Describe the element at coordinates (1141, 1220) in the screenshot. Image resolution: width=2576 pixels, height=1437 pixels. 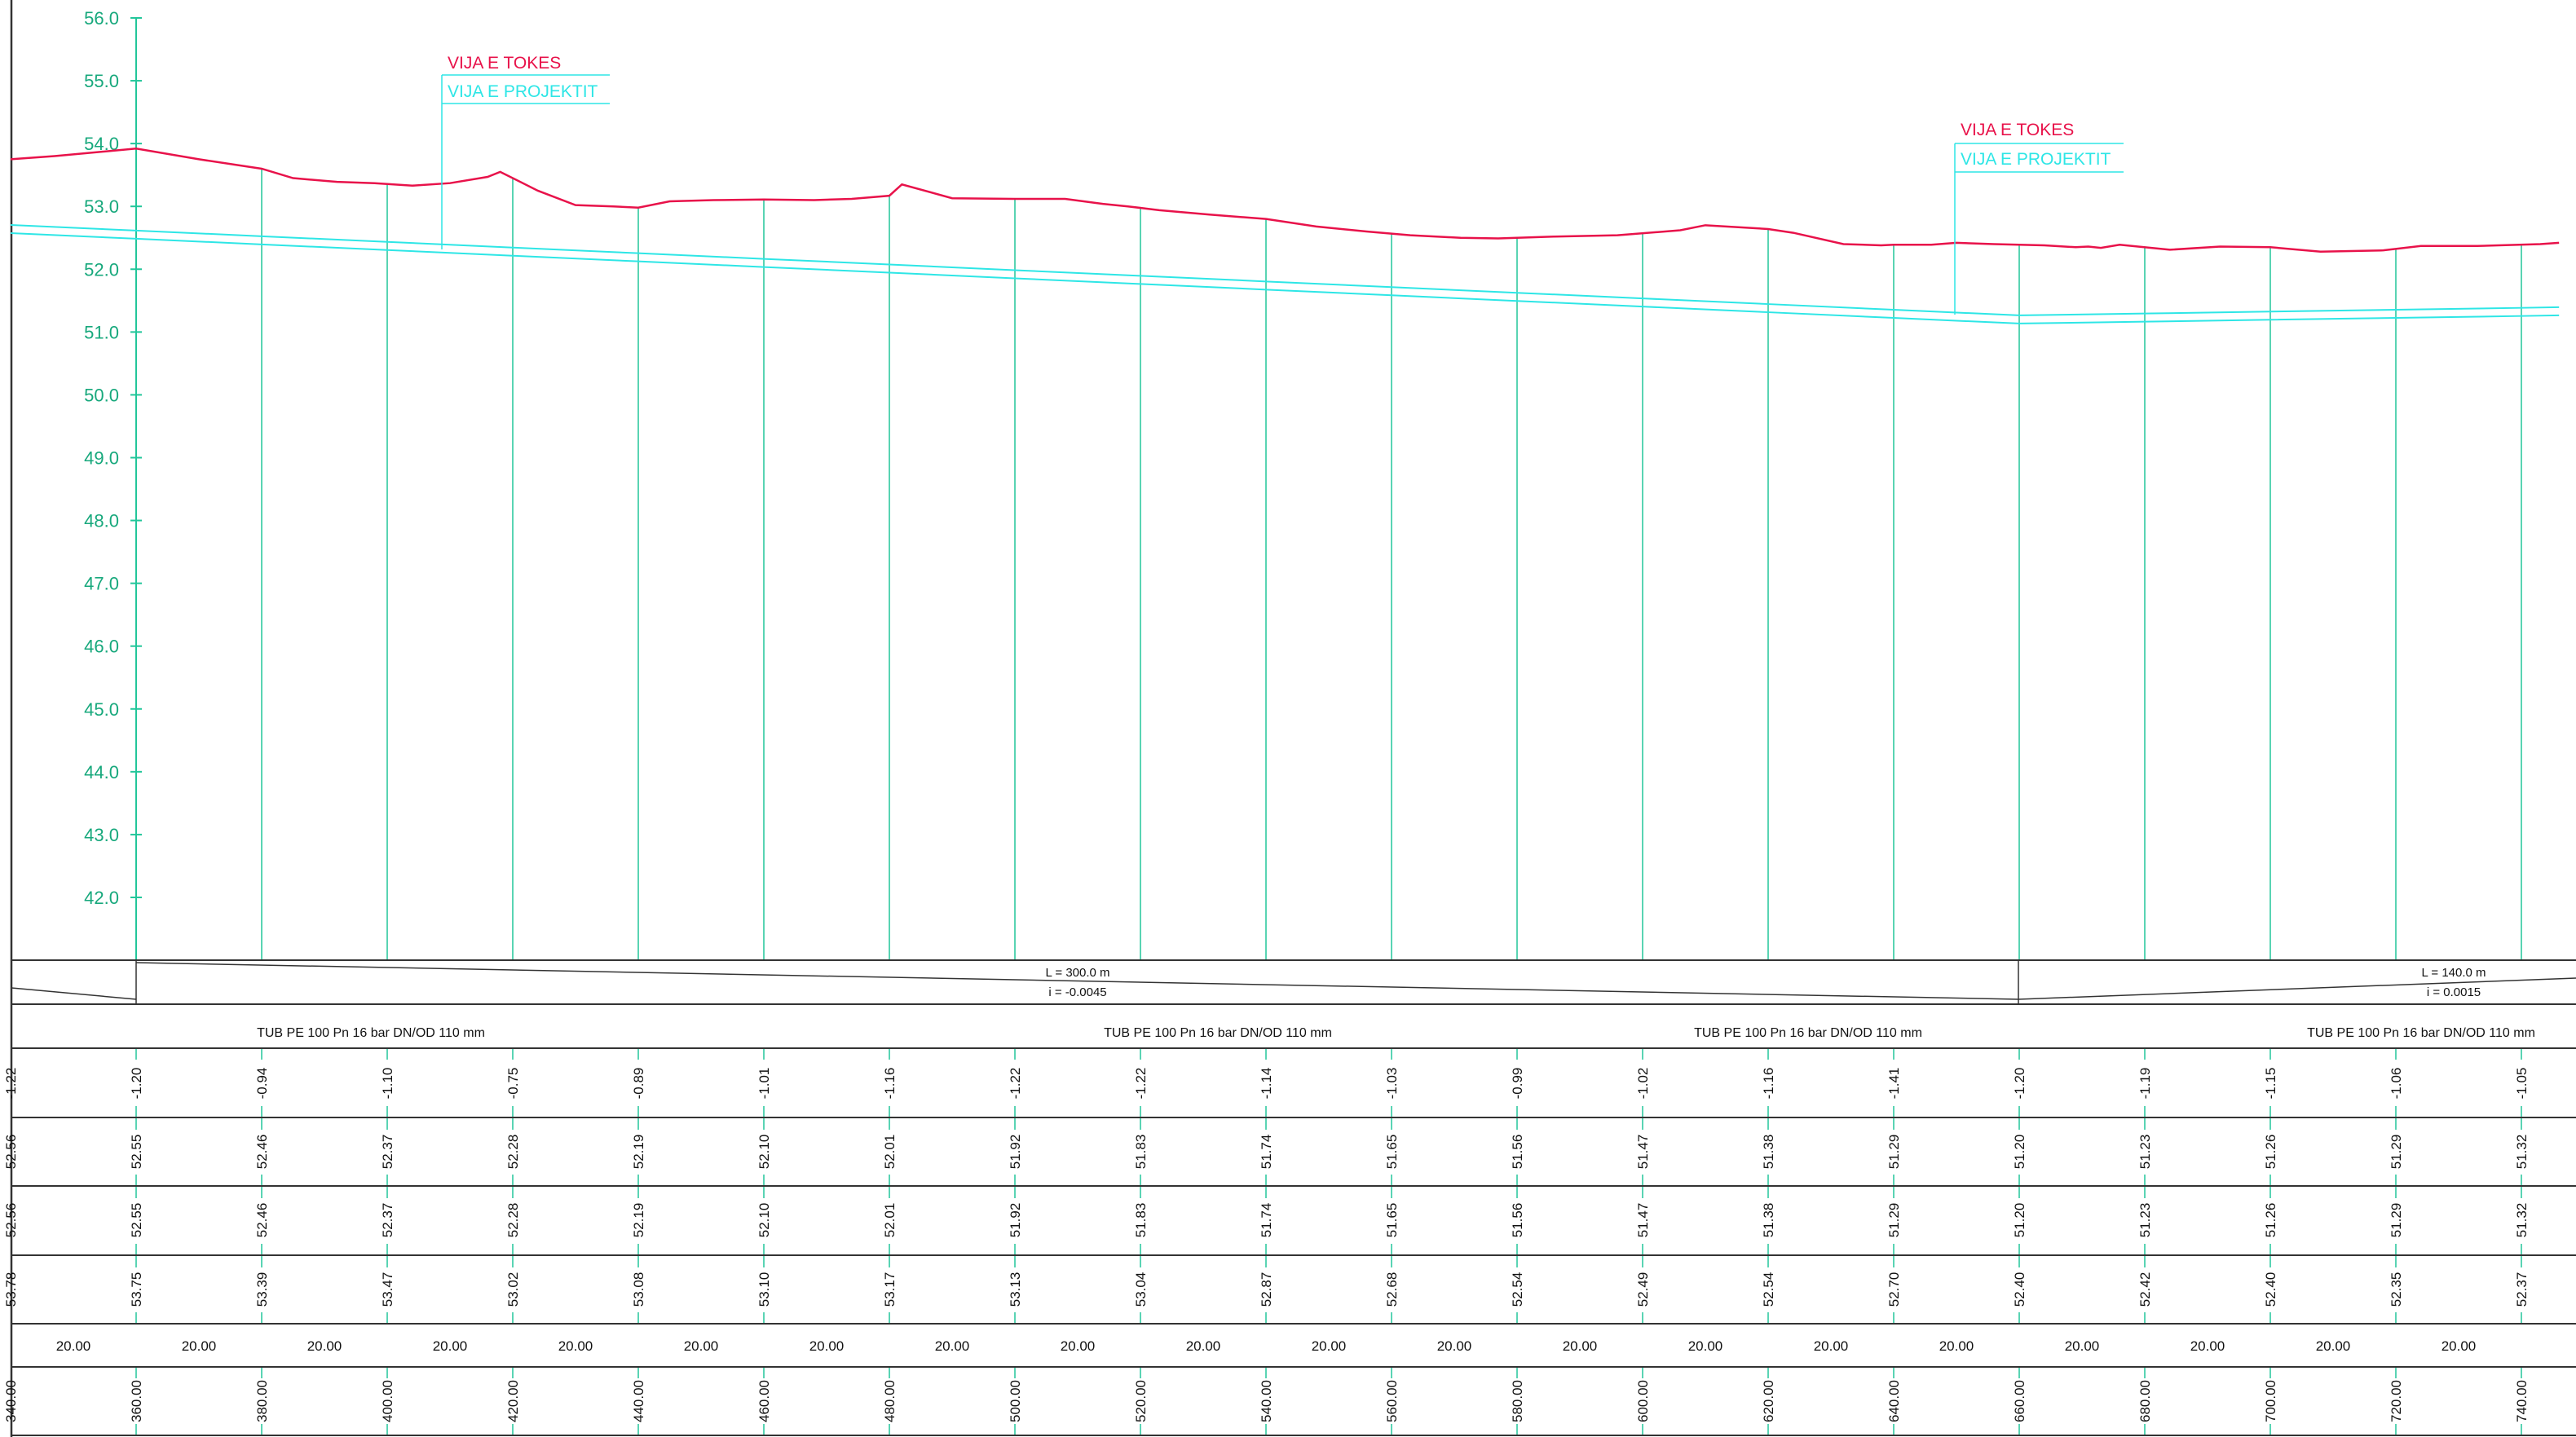
I see `table-cell-pipe: 51.83` at that location.